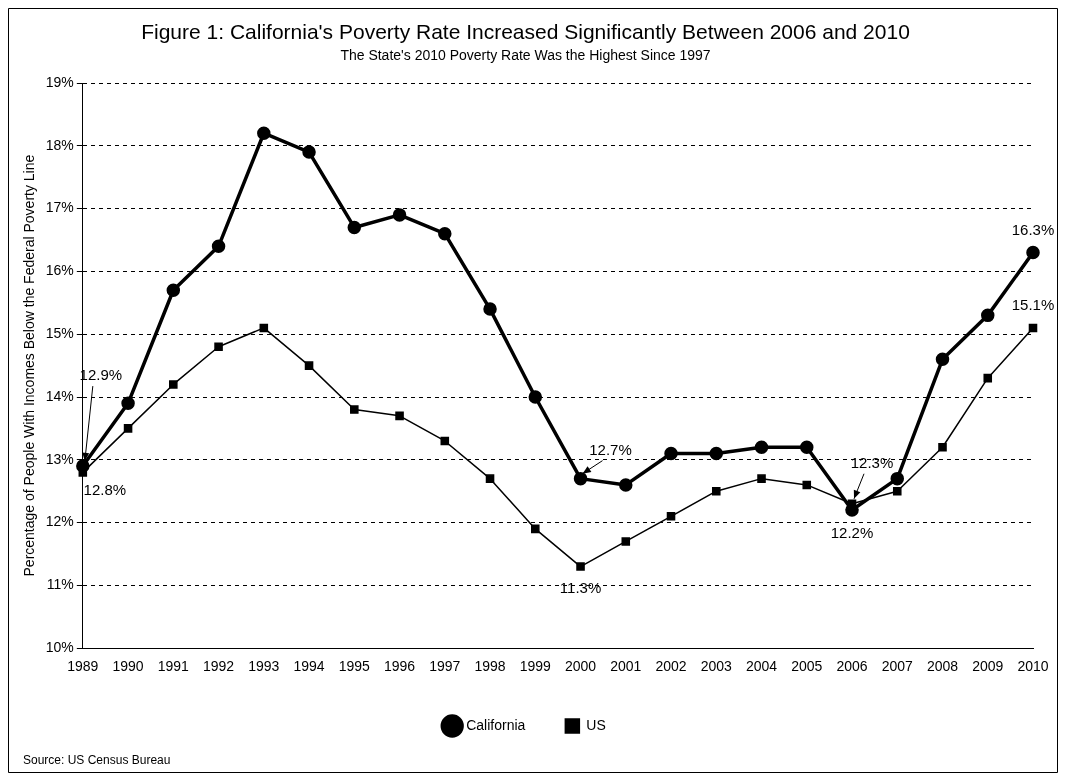 The height and width of the screenshot is (782, 1067). What do you see at coordinates (59, 395) in the screenshot?
I see `y-tick-label: 14%` at bounding box center [59, 395].